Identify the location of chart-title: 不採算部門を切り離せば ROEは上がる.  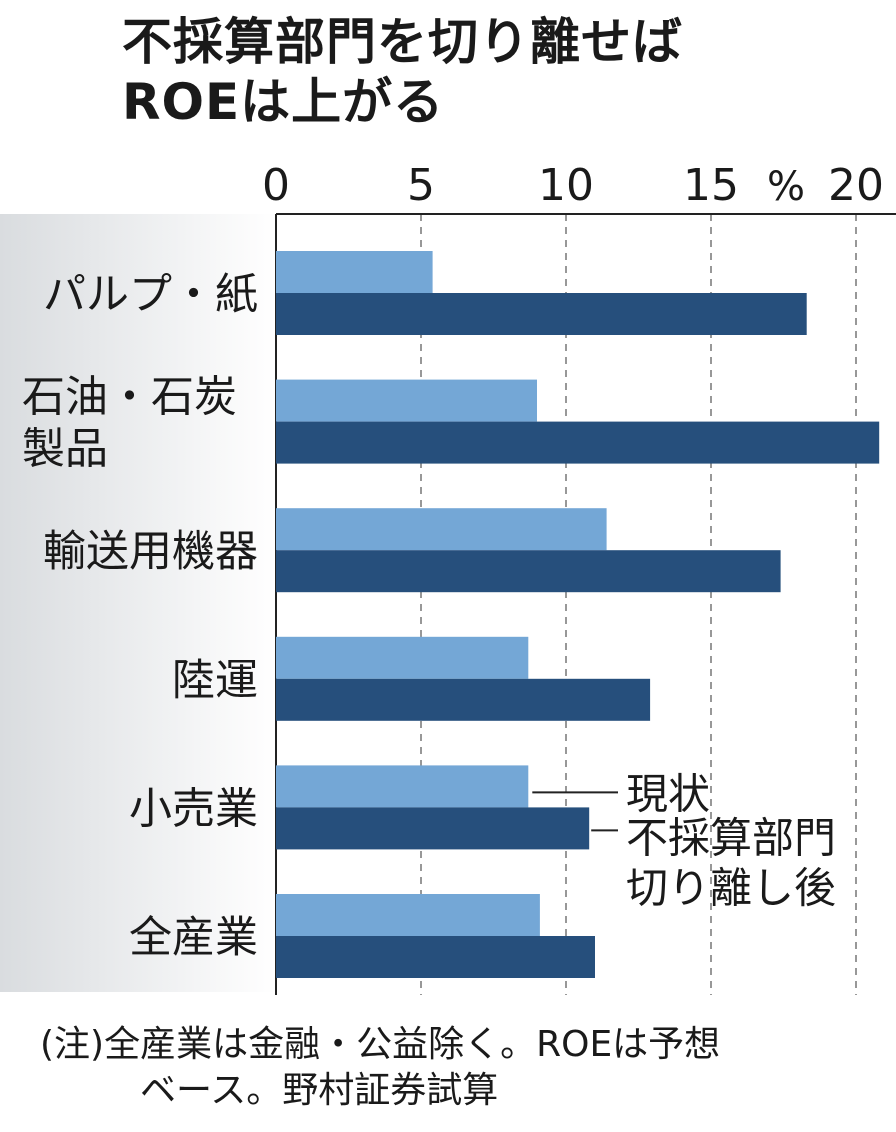
(507, 72).